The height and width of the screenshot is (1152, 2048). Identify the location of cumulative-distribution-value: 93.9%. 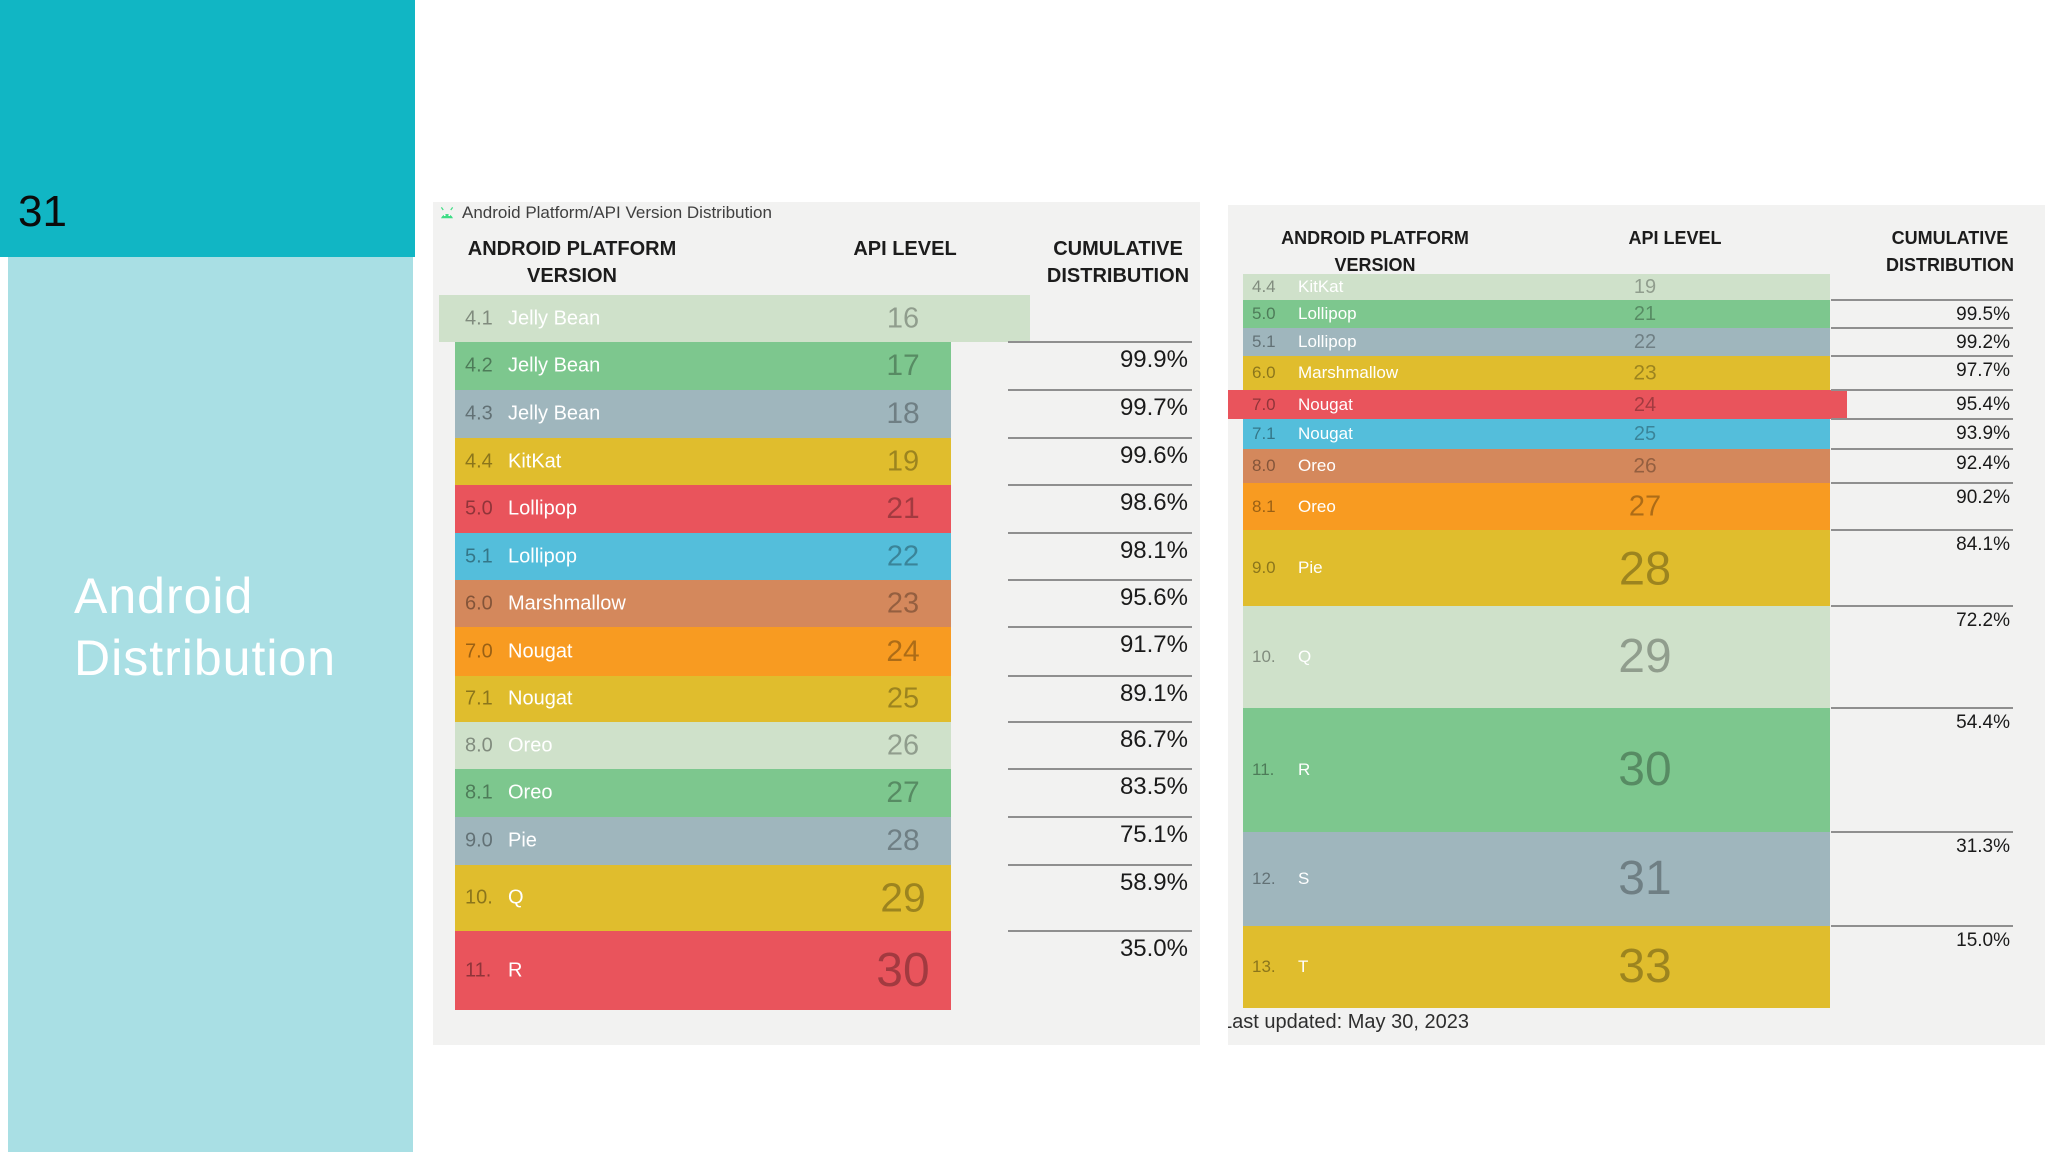
(1983, 433).